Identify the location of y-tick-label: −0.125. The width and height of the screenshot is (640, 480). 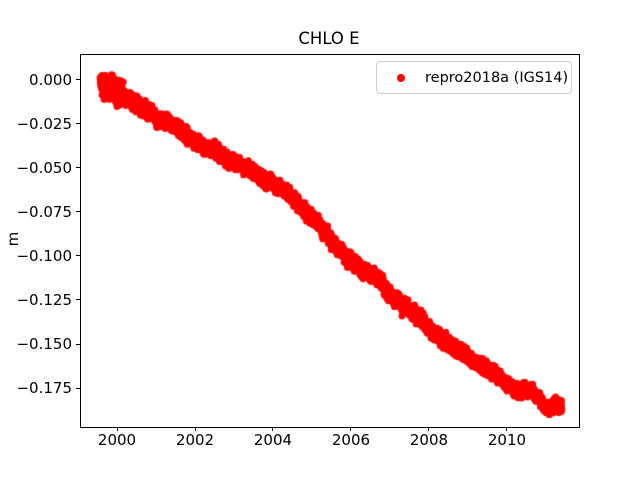
(44, 299).